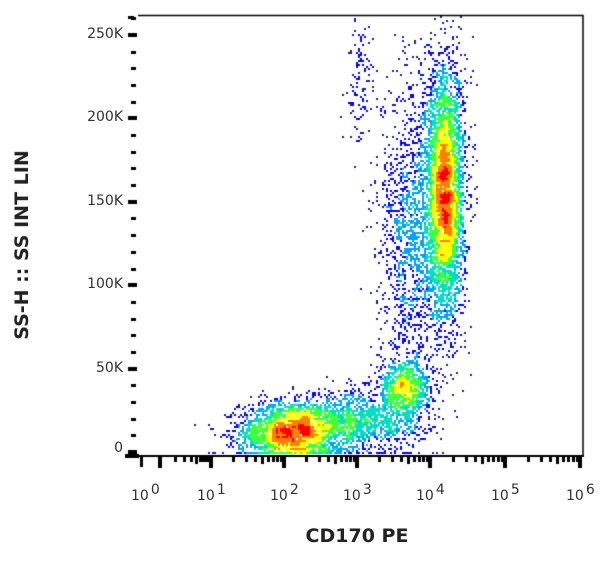  Describe the element at coordinates (580, 493) in the screenshot. I see `x-tick-label: 10 6` at that location.